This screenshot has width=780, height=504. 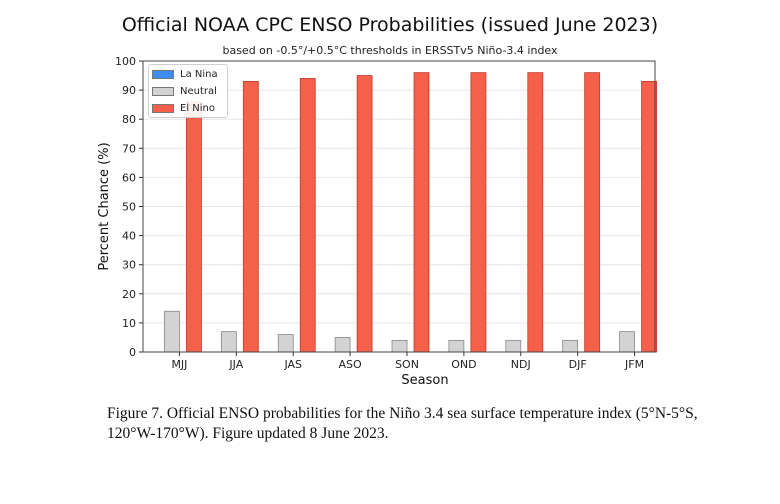 I want to click on y-tick-label-6: 60, so click(x=129, y=177).